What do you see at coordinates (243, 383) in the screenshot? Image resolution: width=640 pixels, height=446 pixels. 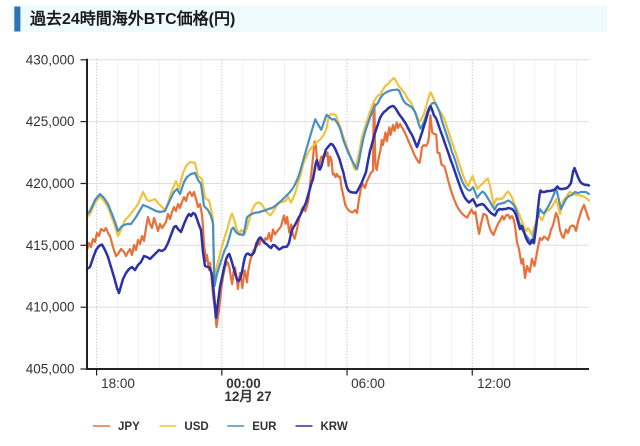 I see `svg-text: 00:00` at bounding box center [243, 383].